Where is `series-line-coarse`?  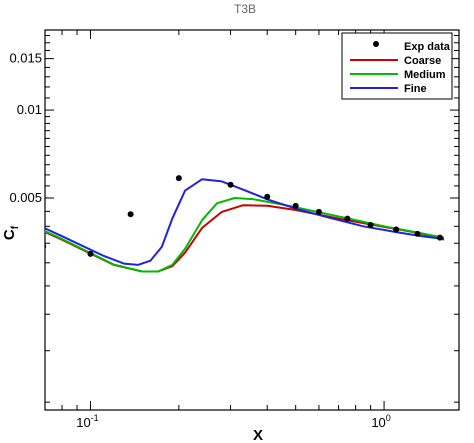
series-line-coarse is located at coordinates (245, 238).